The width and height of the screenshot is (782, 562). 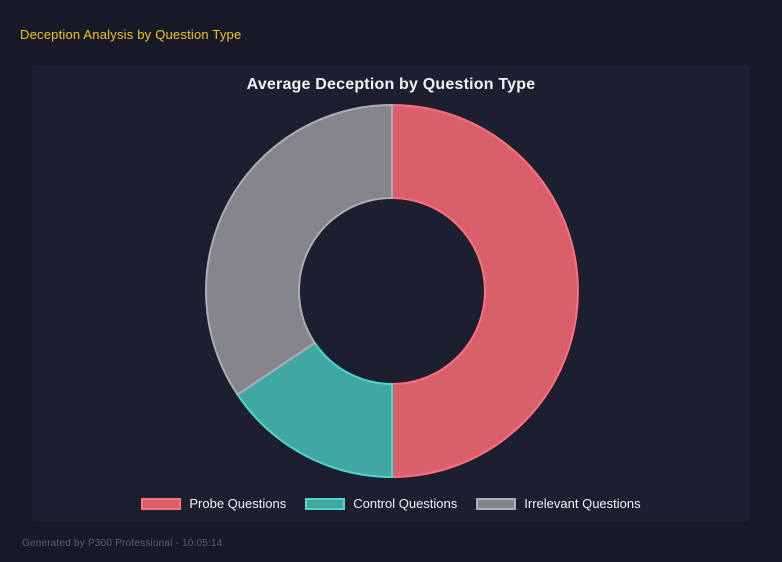 What do you see at coordinates (131, 34) in the screenshot?
I see `page-title: Deception Analysis by Question Type` at bounding box center [131, 34].